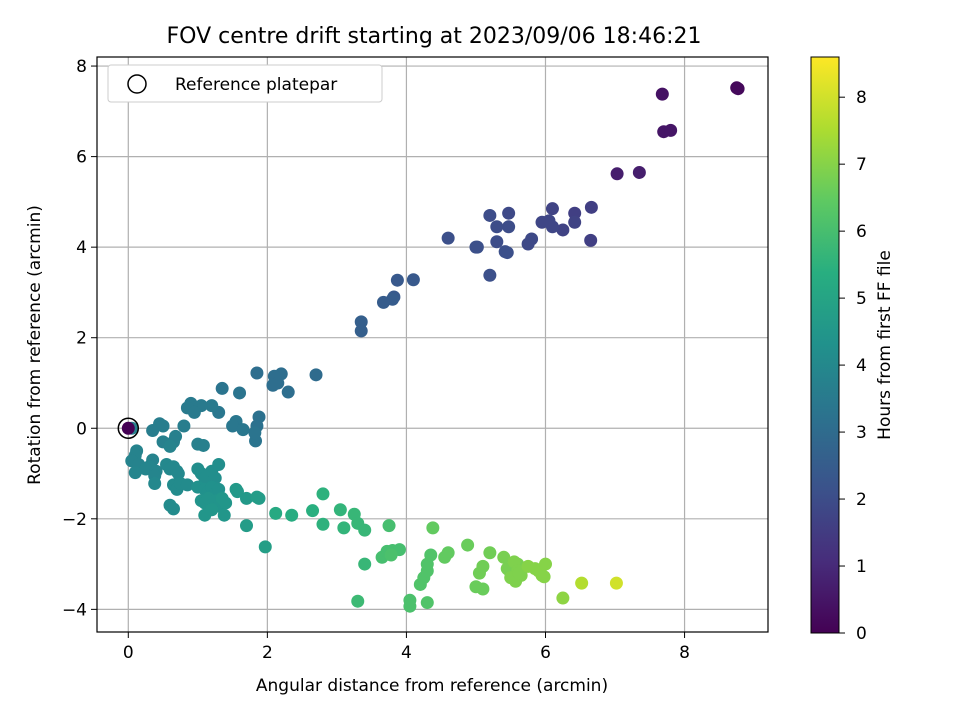 The width and height of the screenshot is (960, 720). What do you see at coordinates (128, 653) in the screenshot?
I see `x-tick-label: 0` at bounding box center [128, 653].